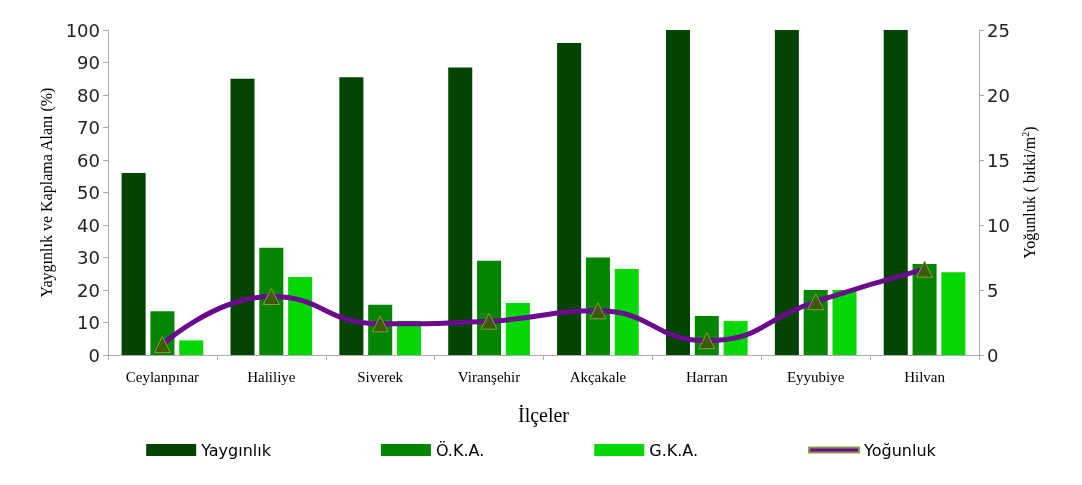  What do you see at coordinates (998, 225) in the screenshot?
I see `y2-tick-label: 10` at bounding box center [998, 225].